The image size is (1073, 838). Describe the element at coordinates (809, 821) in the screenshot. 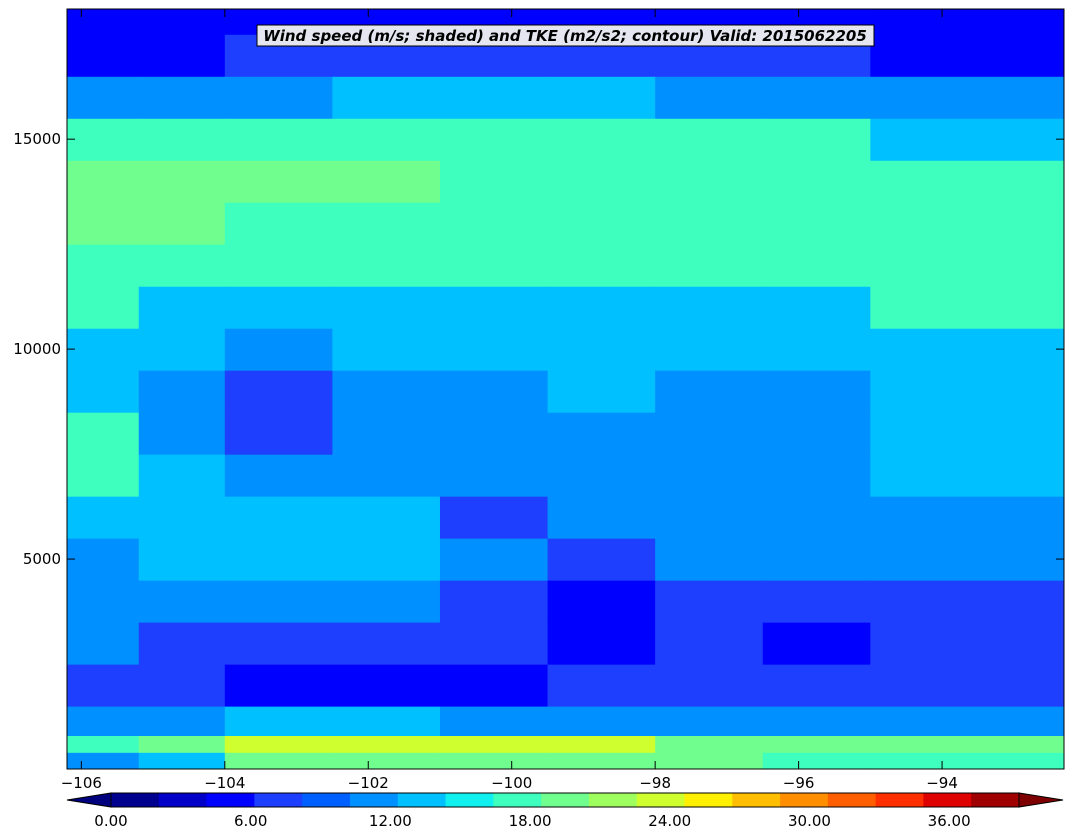

I see `colorbar-tick-label: 30.00` at that location.